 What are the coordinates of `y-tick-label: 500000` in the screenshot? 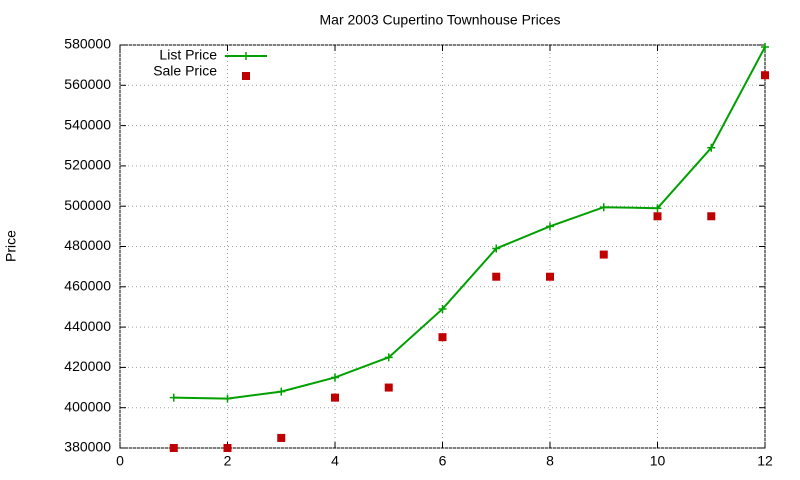 It's located at (87, 205).